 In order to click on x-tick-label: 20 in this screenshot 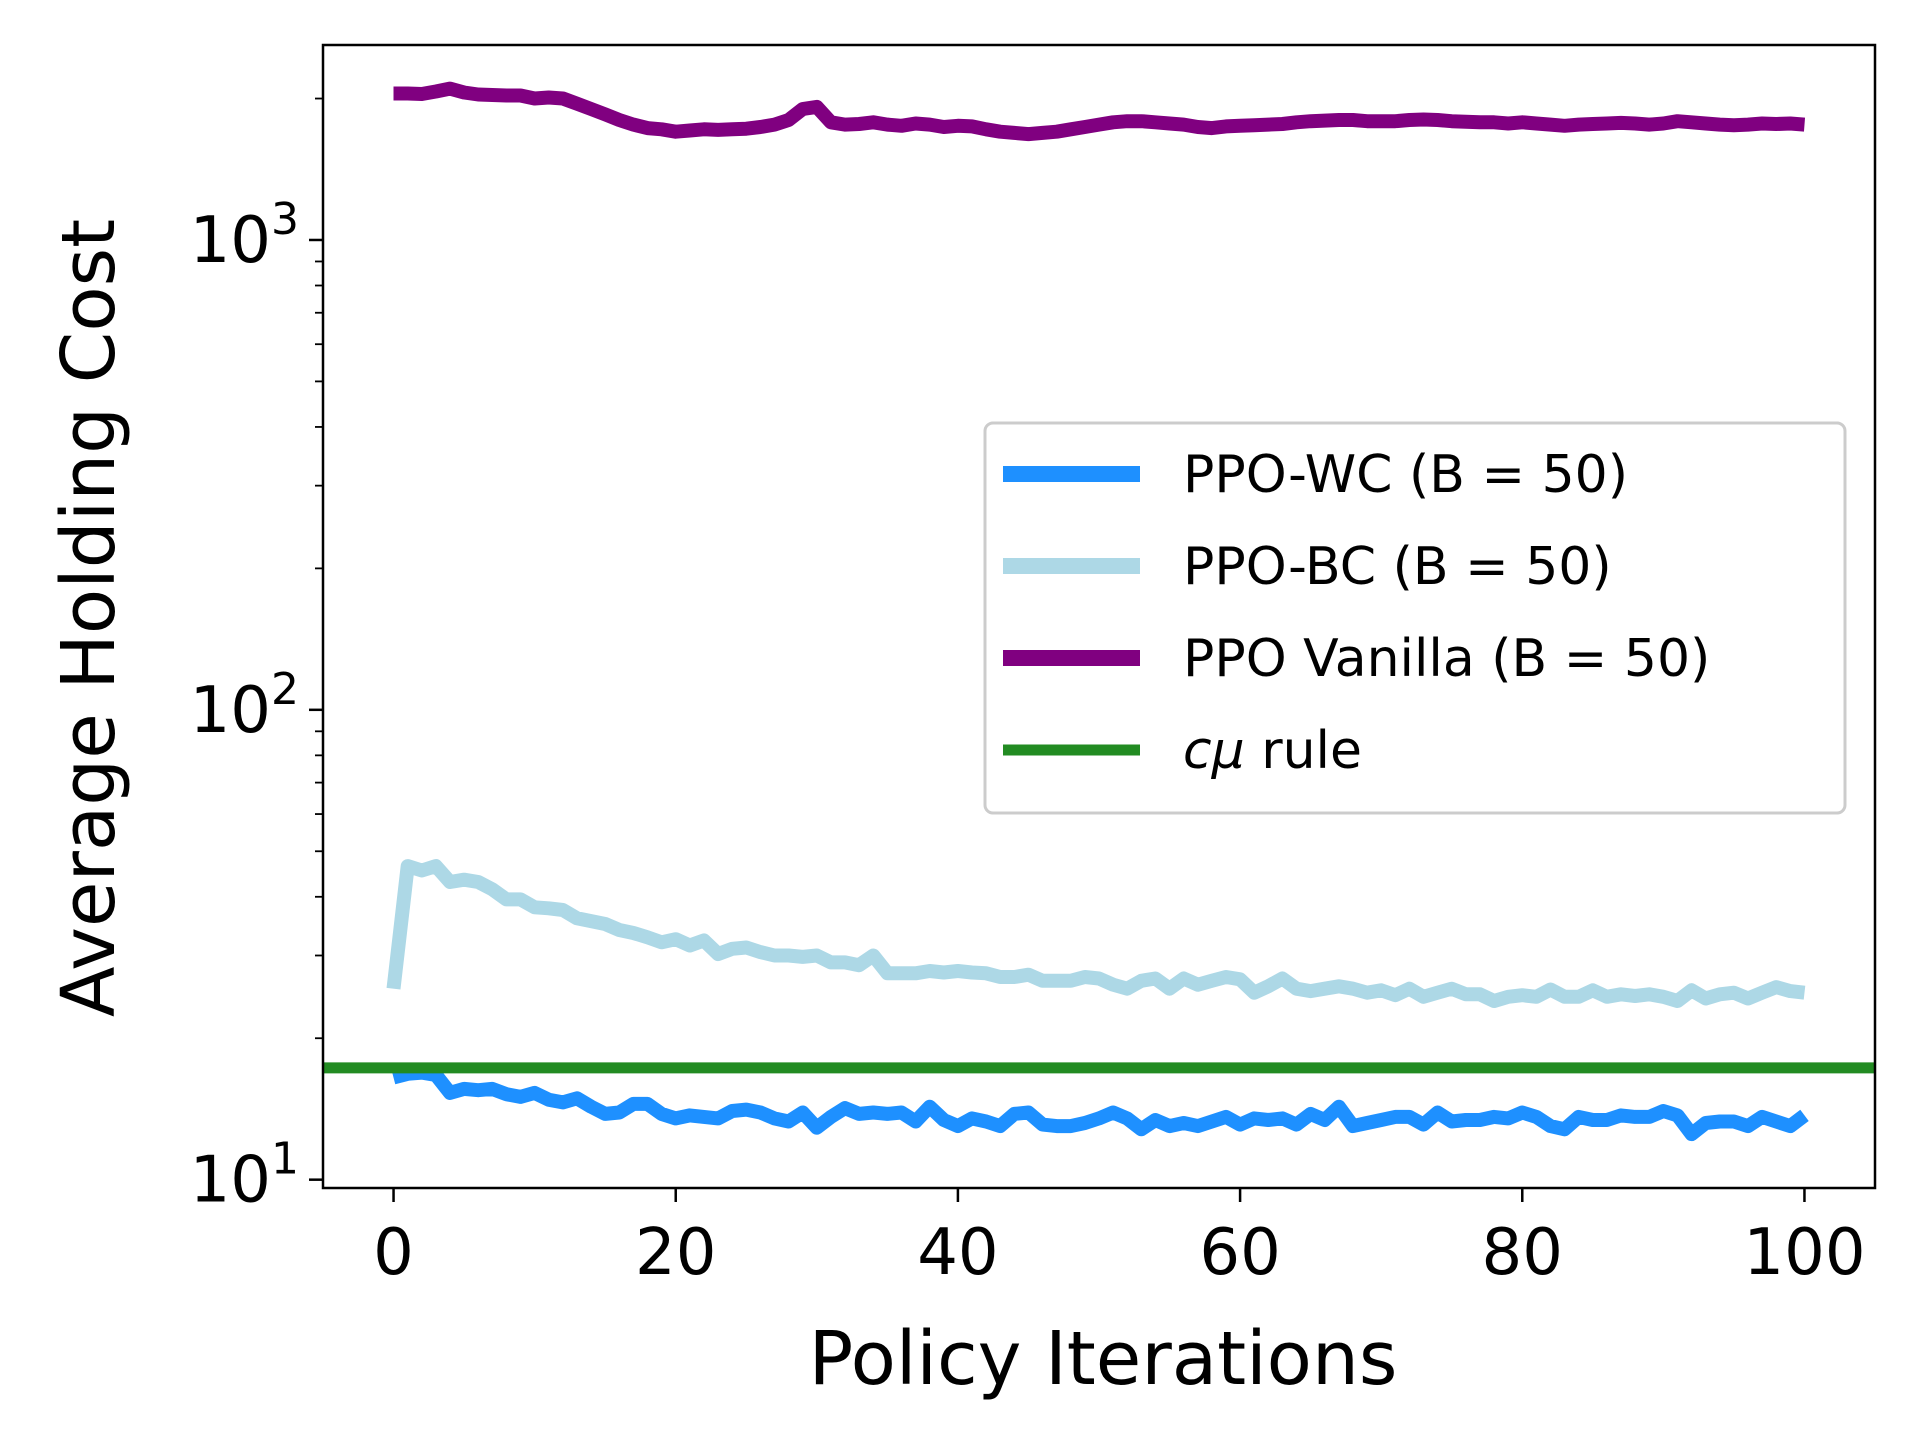, I will do `click(675, 1253)`.